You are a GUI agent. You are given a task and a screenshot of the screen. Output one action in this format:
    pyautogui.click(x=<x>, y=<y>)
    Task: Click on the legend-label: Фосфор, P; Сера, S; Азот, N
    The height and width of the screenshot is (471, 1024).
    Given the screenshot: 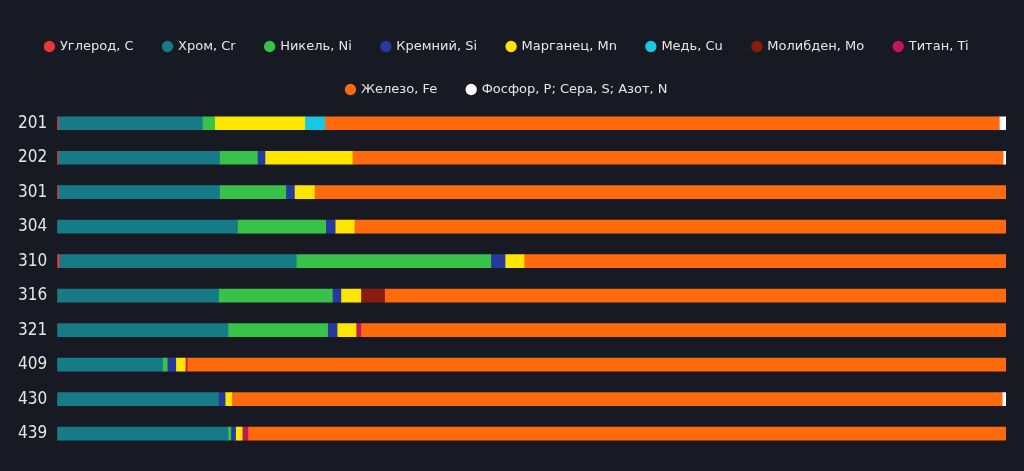 What is the action you would take?
    pyautogui.click(x=574, y=88)
    